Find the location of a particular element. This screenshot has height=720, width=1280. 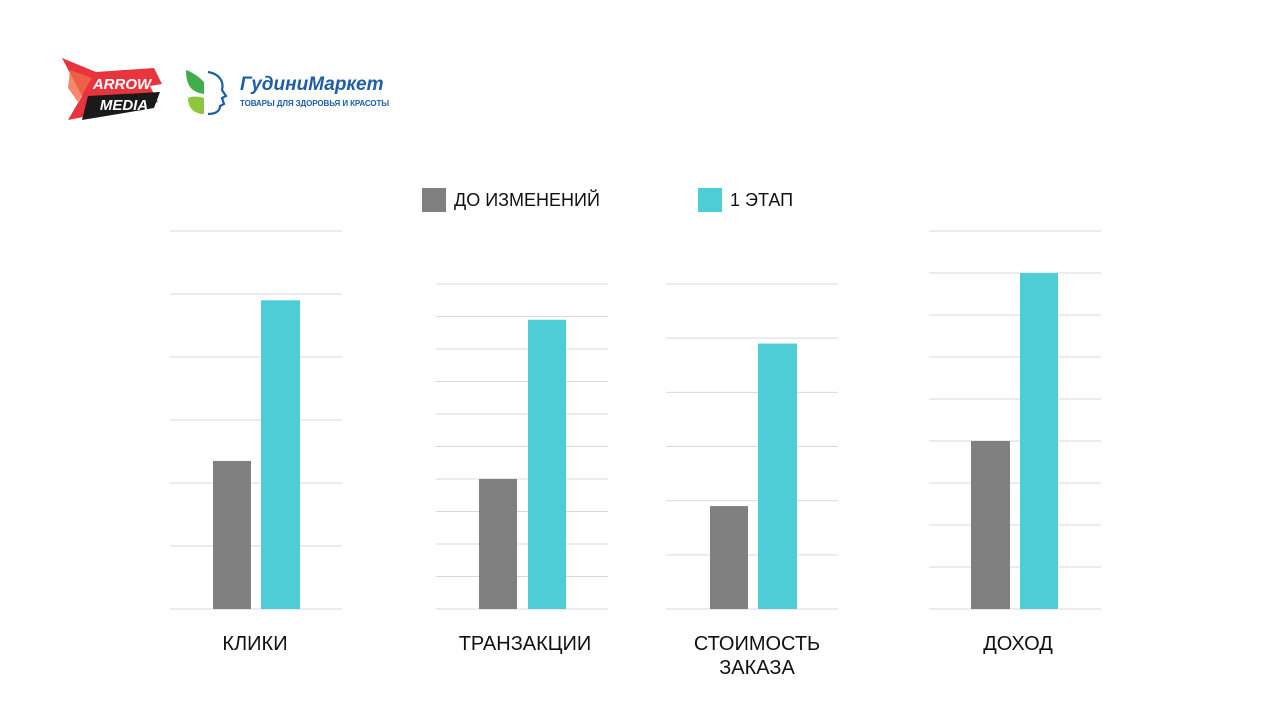

category-label-order-value: СТОИМОСТЬ ЗАКАЗА is located at coordinates (757, 656).